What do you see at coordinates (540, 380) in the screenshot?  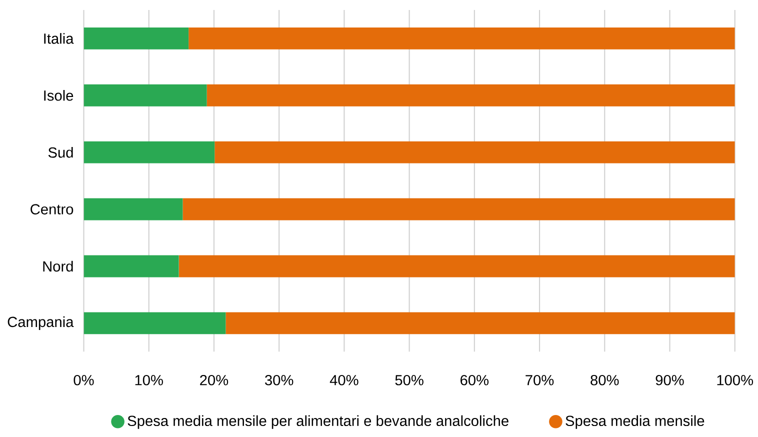 I see `x-tick-label: 70%` at bounding box center [540, 380].